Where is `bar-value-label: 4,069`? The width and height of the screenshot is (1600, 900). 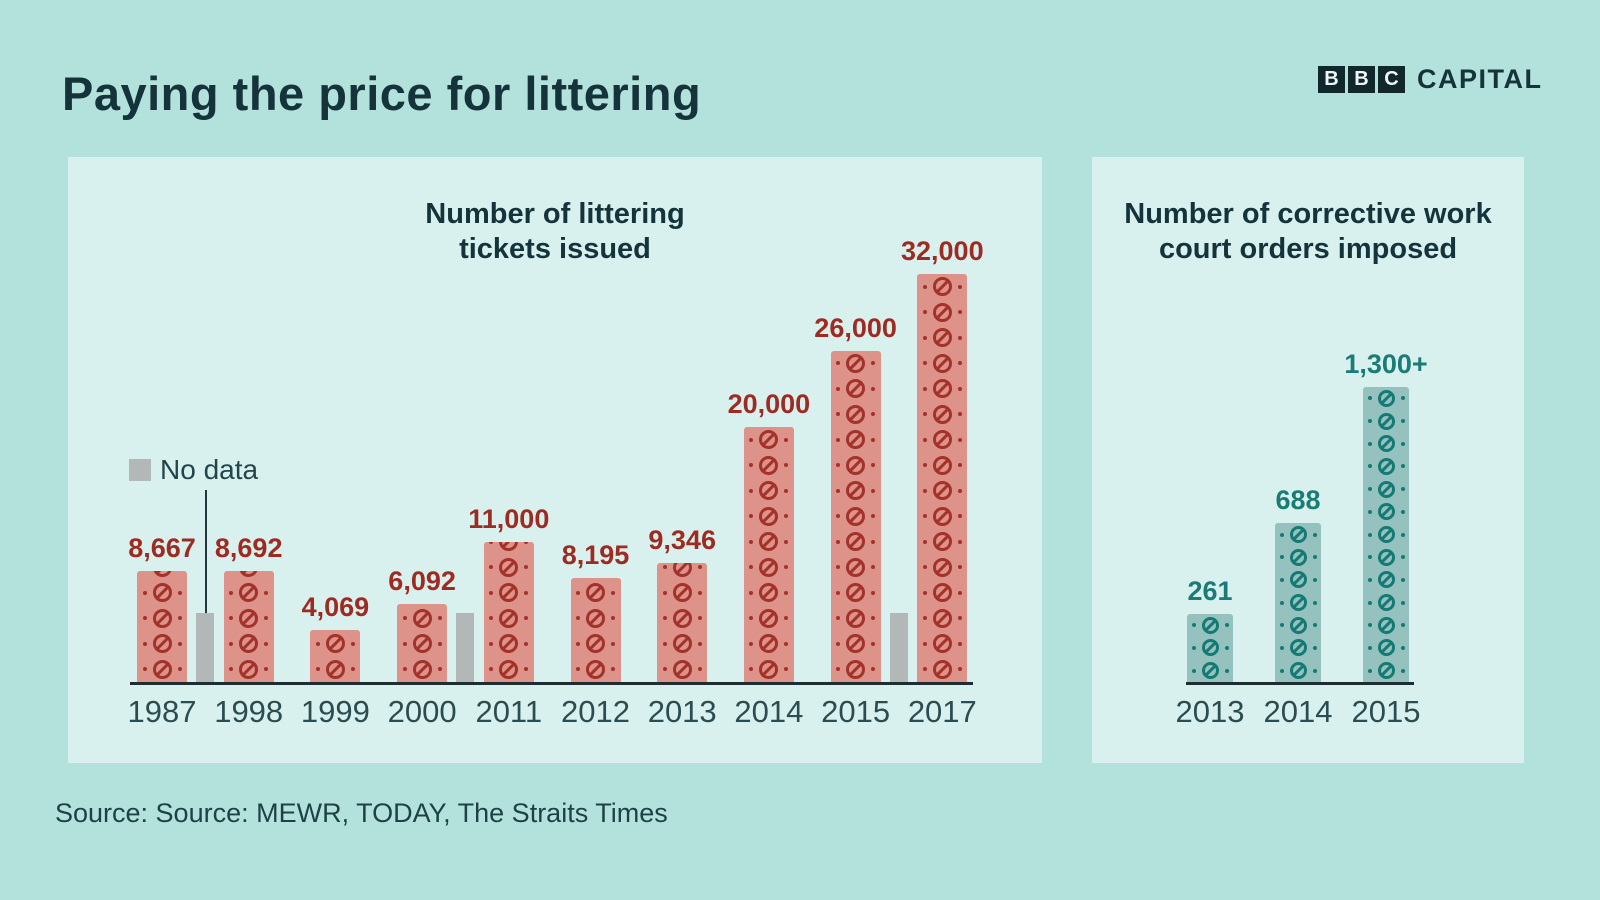 bar-value-label: 4,069 is located at coordinates (335, 607).